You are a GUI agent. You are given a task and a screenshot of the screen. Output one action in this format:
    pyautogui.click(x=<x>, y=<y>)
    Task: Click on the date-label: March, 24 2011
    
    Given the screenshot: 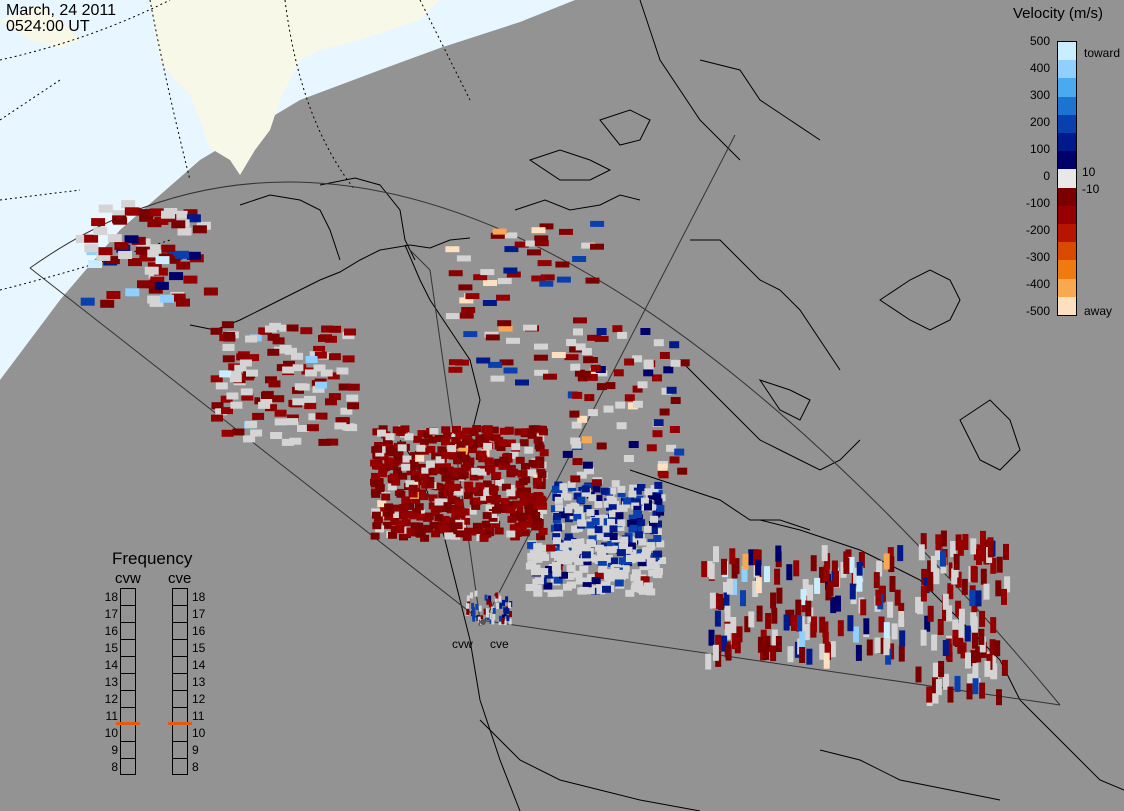 What is the action you would take?
    pyautogui.click(x=61, y=10)
    